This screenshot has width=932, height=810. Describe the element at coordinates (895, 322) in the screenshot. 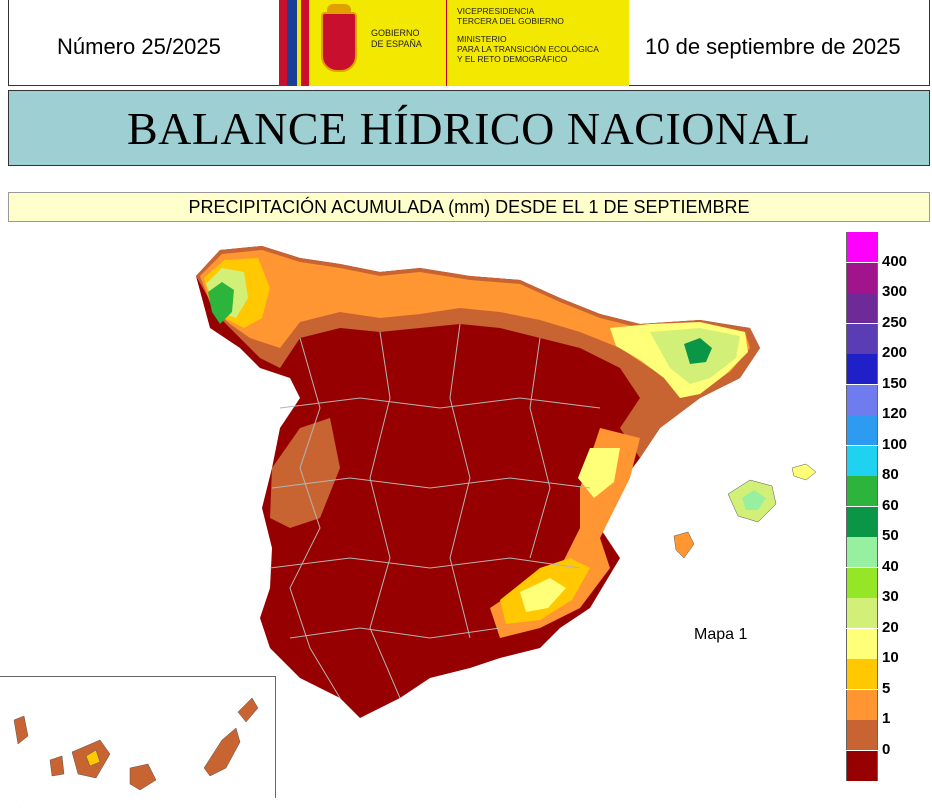

I see `legend-label: 250` at that location.